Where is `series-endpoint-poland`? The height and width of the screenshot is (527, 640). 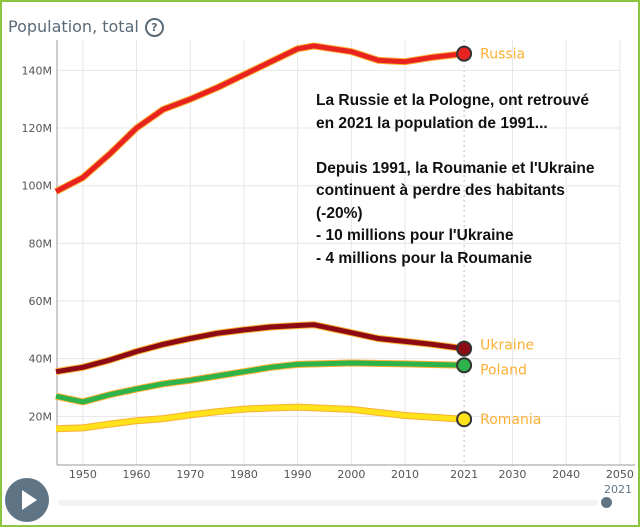
series-endpoint-poland is located at coordinates (464, 365).